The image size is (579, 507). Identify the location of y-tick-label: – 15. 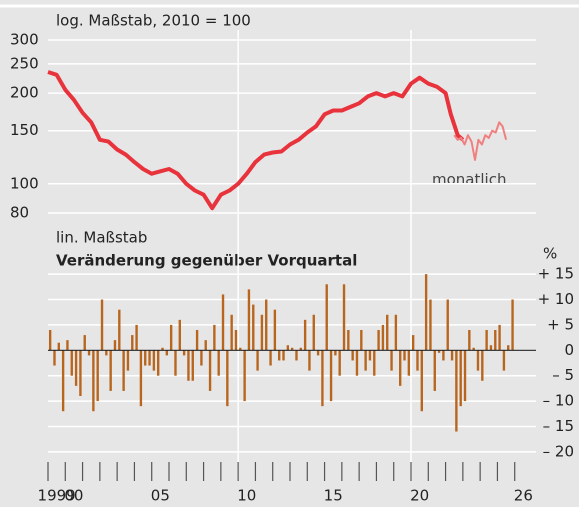
(558, 426).